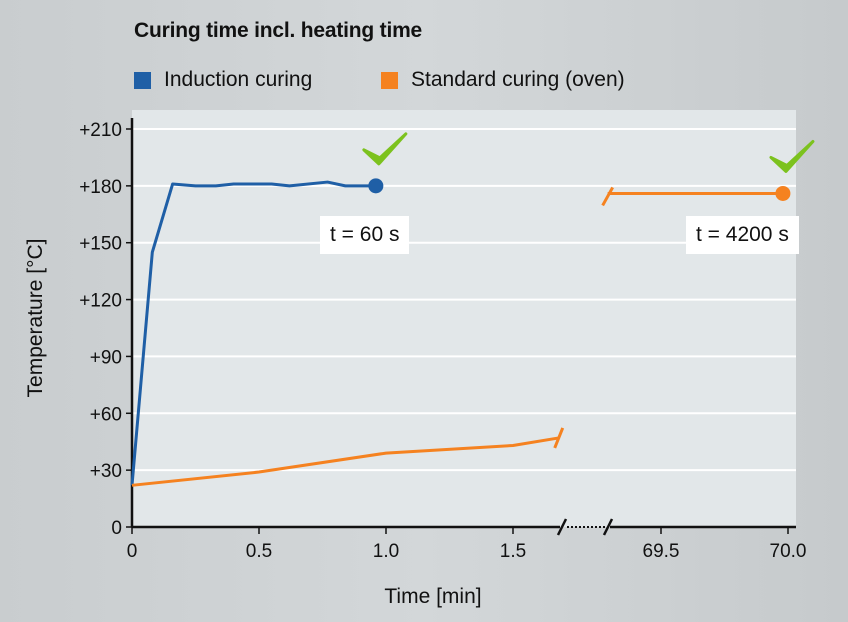 The image size is (848, 622). What do you see at coordinates (116, 528) in the screenshot?
I see `y-tick-label: 0` at bounding box center [116, 528].